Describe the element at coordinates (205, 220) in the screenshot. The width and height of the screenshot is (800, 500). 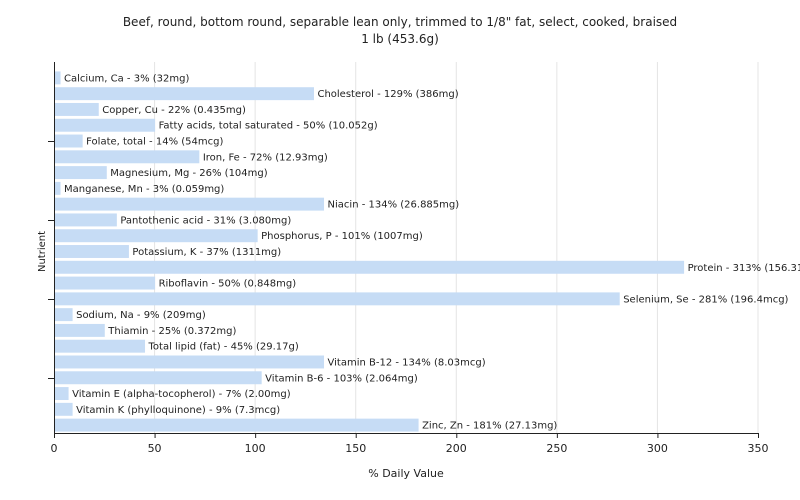
I see `bar-label: Pantothenic acid - 31% (3.080mg)` at that location.